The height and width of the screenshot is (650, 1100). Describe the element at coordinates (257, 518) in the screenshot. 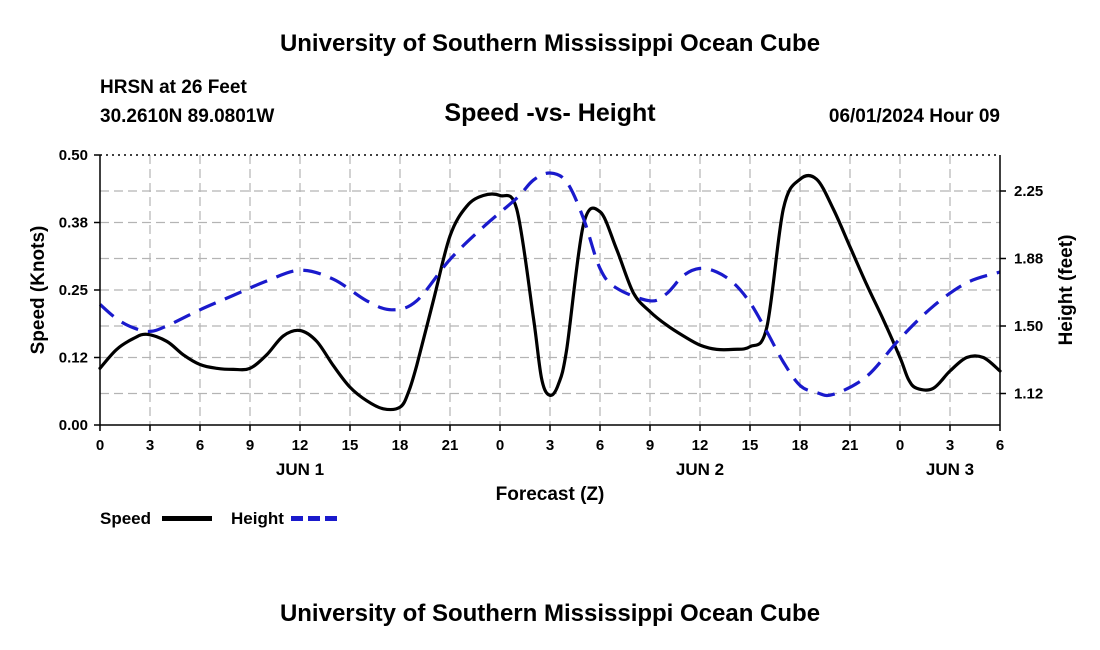

I see `legend-height-label: Height` at that location.